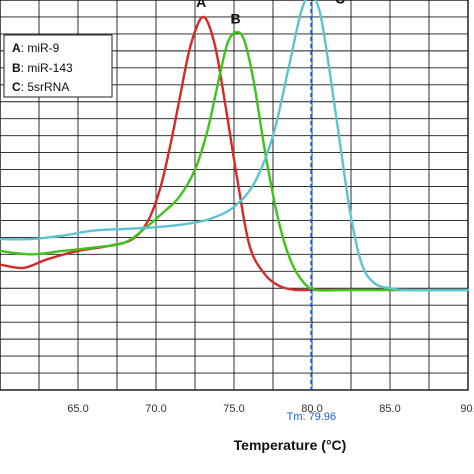 The width and height of the screenshot is (474, 474). I want to click on x-tick-labels: 65.0 70.0 75.0 80.0 85.0 90., so click(270, 409).